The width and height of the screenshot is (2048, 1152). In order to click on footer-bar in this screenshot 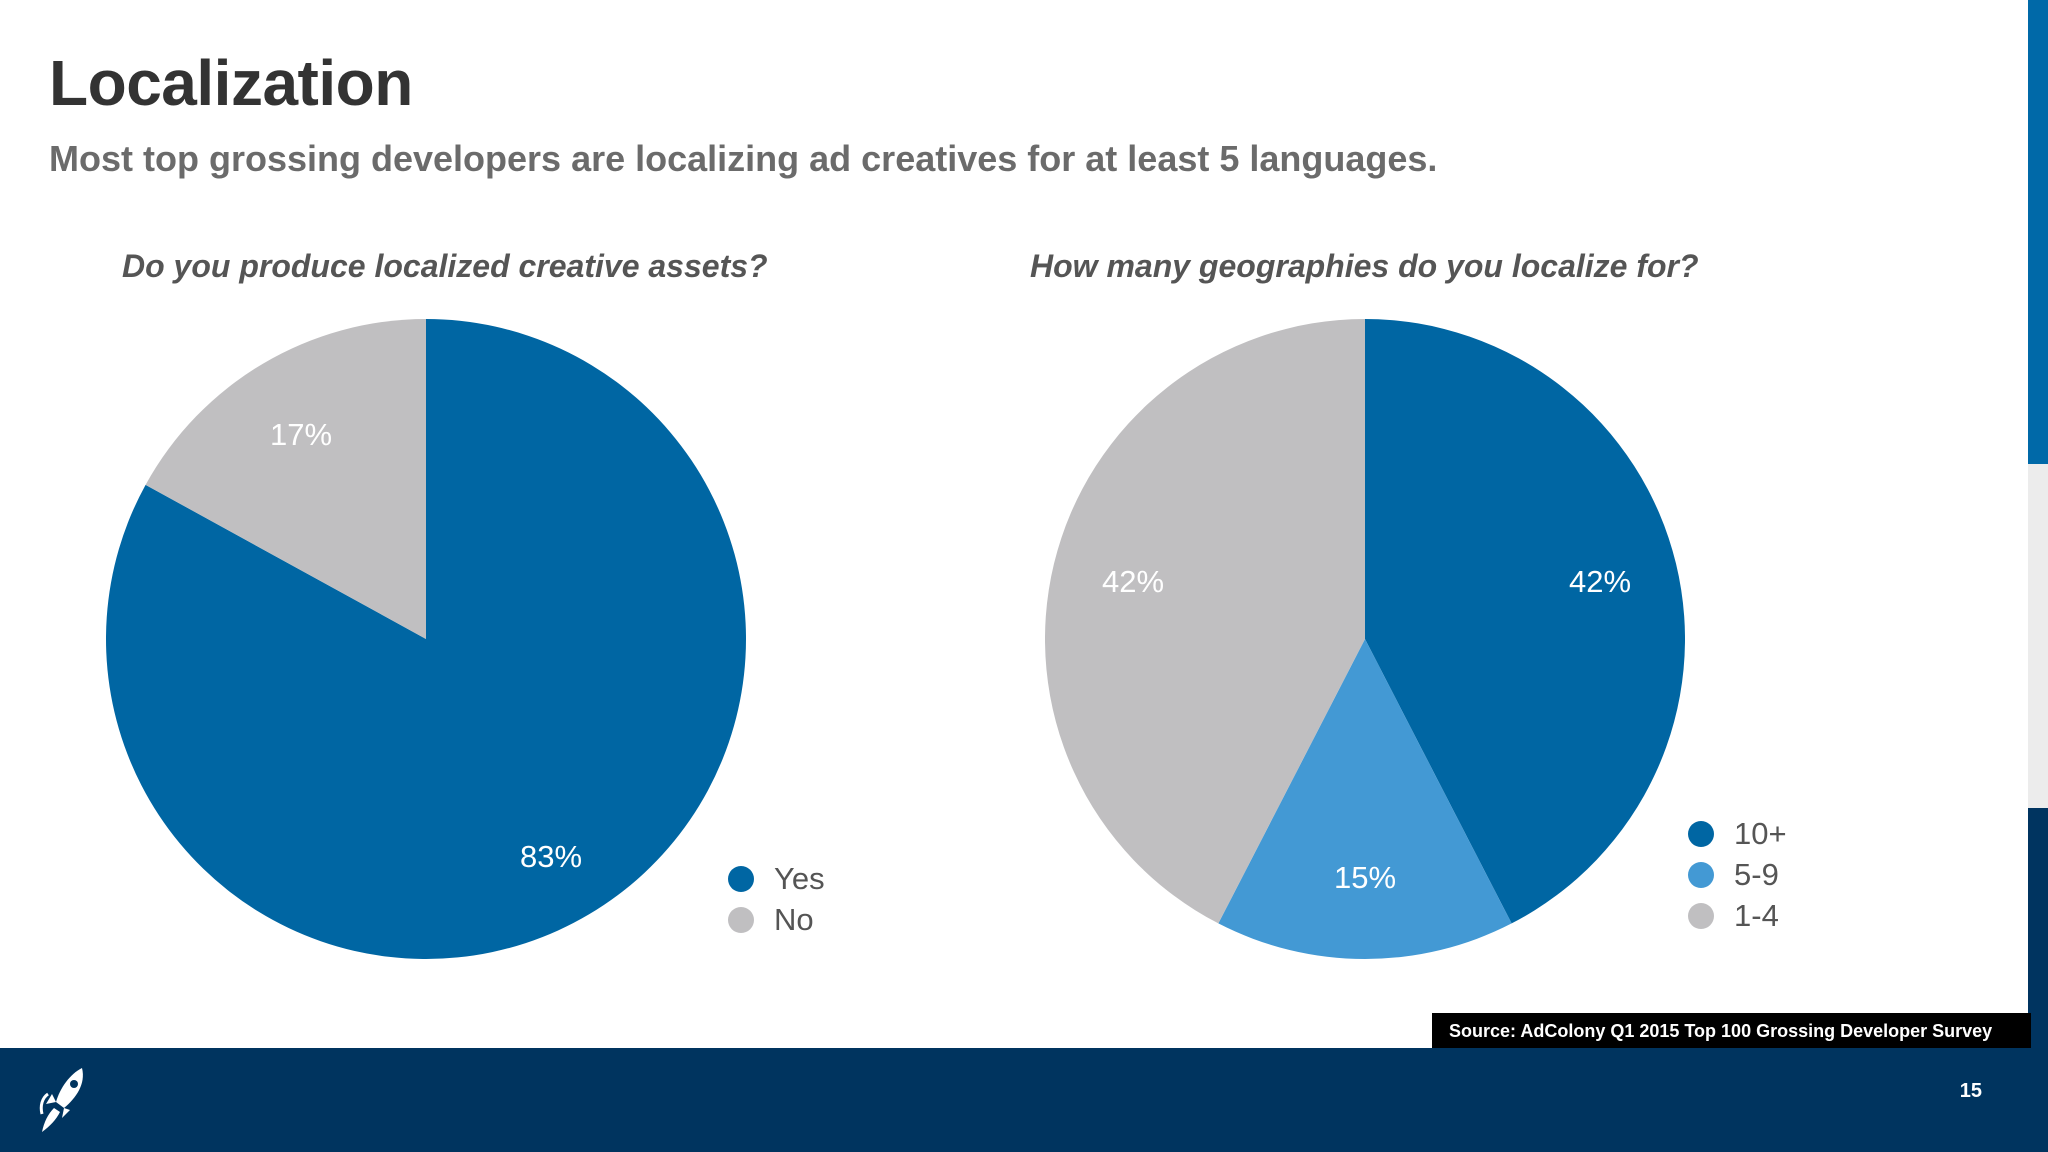, I will do `click(1024, 1100)`.